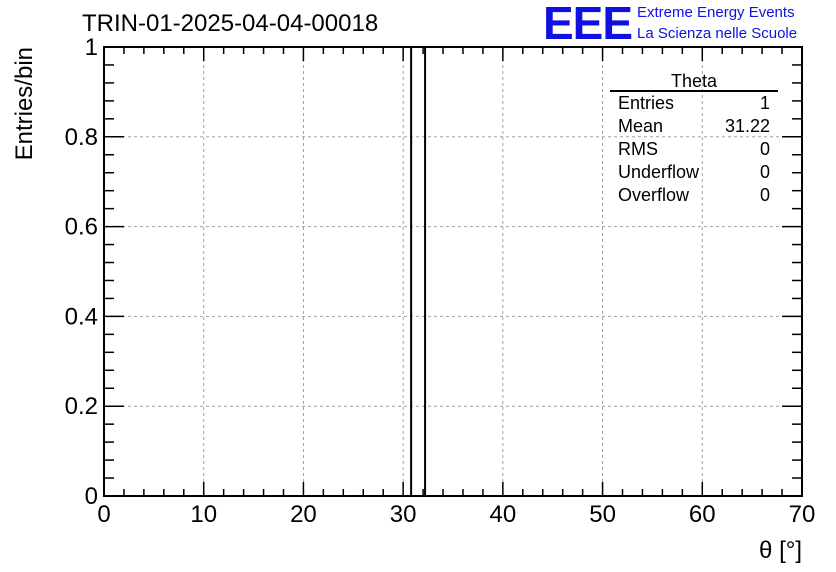  What do you see at coordinates (780, 550) in the screenshot?
I see `x-axis-label: θ [°]` at bounding box center [780, 550].